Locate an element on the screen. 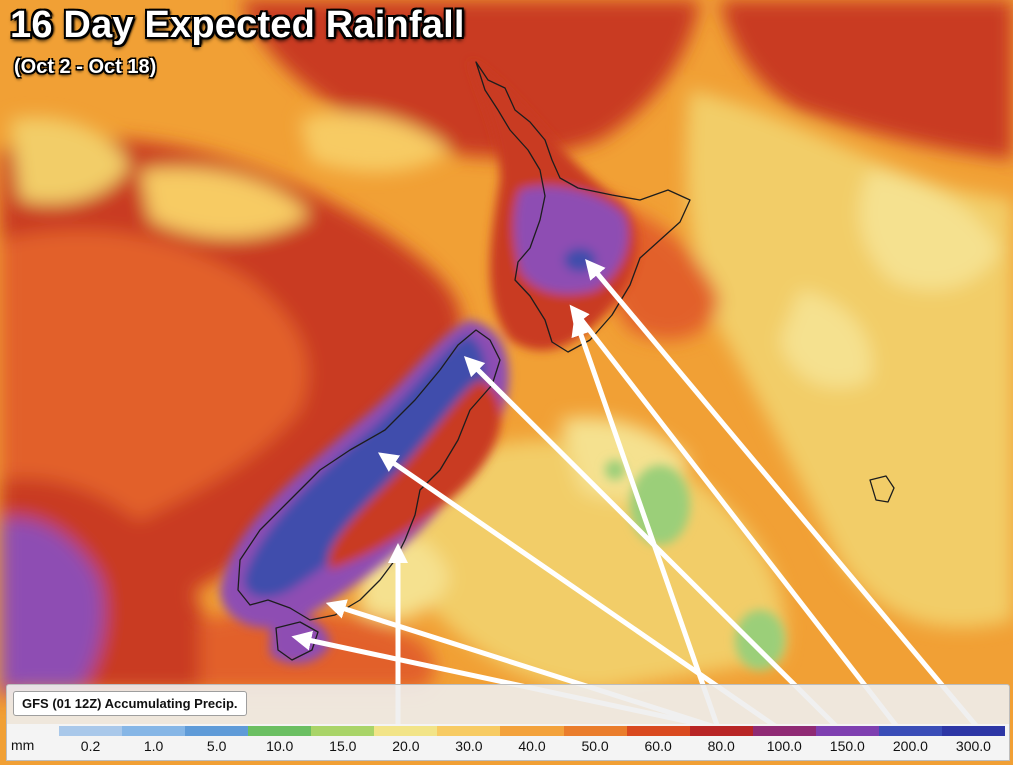 The height and width of the screenshot is (765, 1013). precip-tick-label: 0.2 is located at coordinates (90, 746).